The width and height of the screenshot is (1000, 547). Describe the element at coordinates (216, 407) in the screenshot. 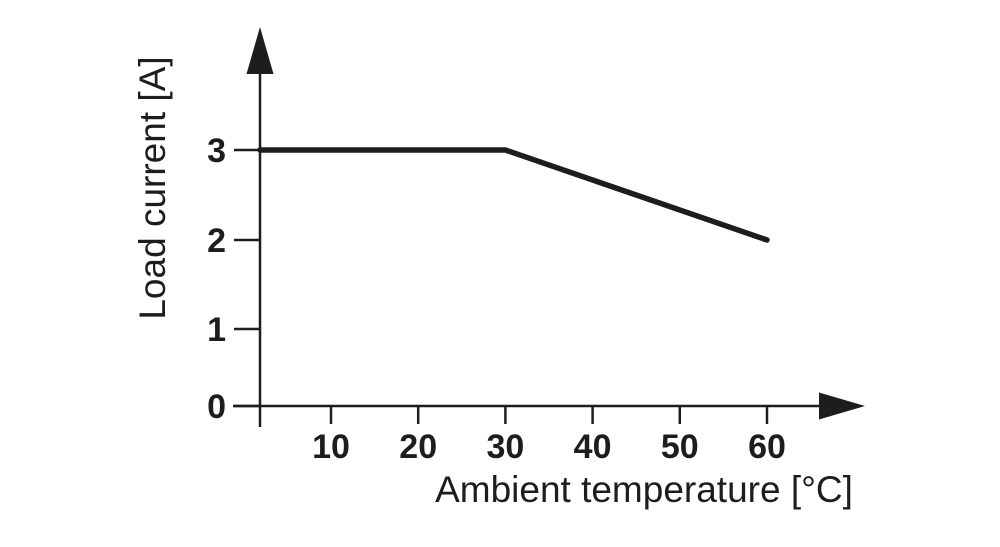

I see `y-tick-label: 0` at that location.